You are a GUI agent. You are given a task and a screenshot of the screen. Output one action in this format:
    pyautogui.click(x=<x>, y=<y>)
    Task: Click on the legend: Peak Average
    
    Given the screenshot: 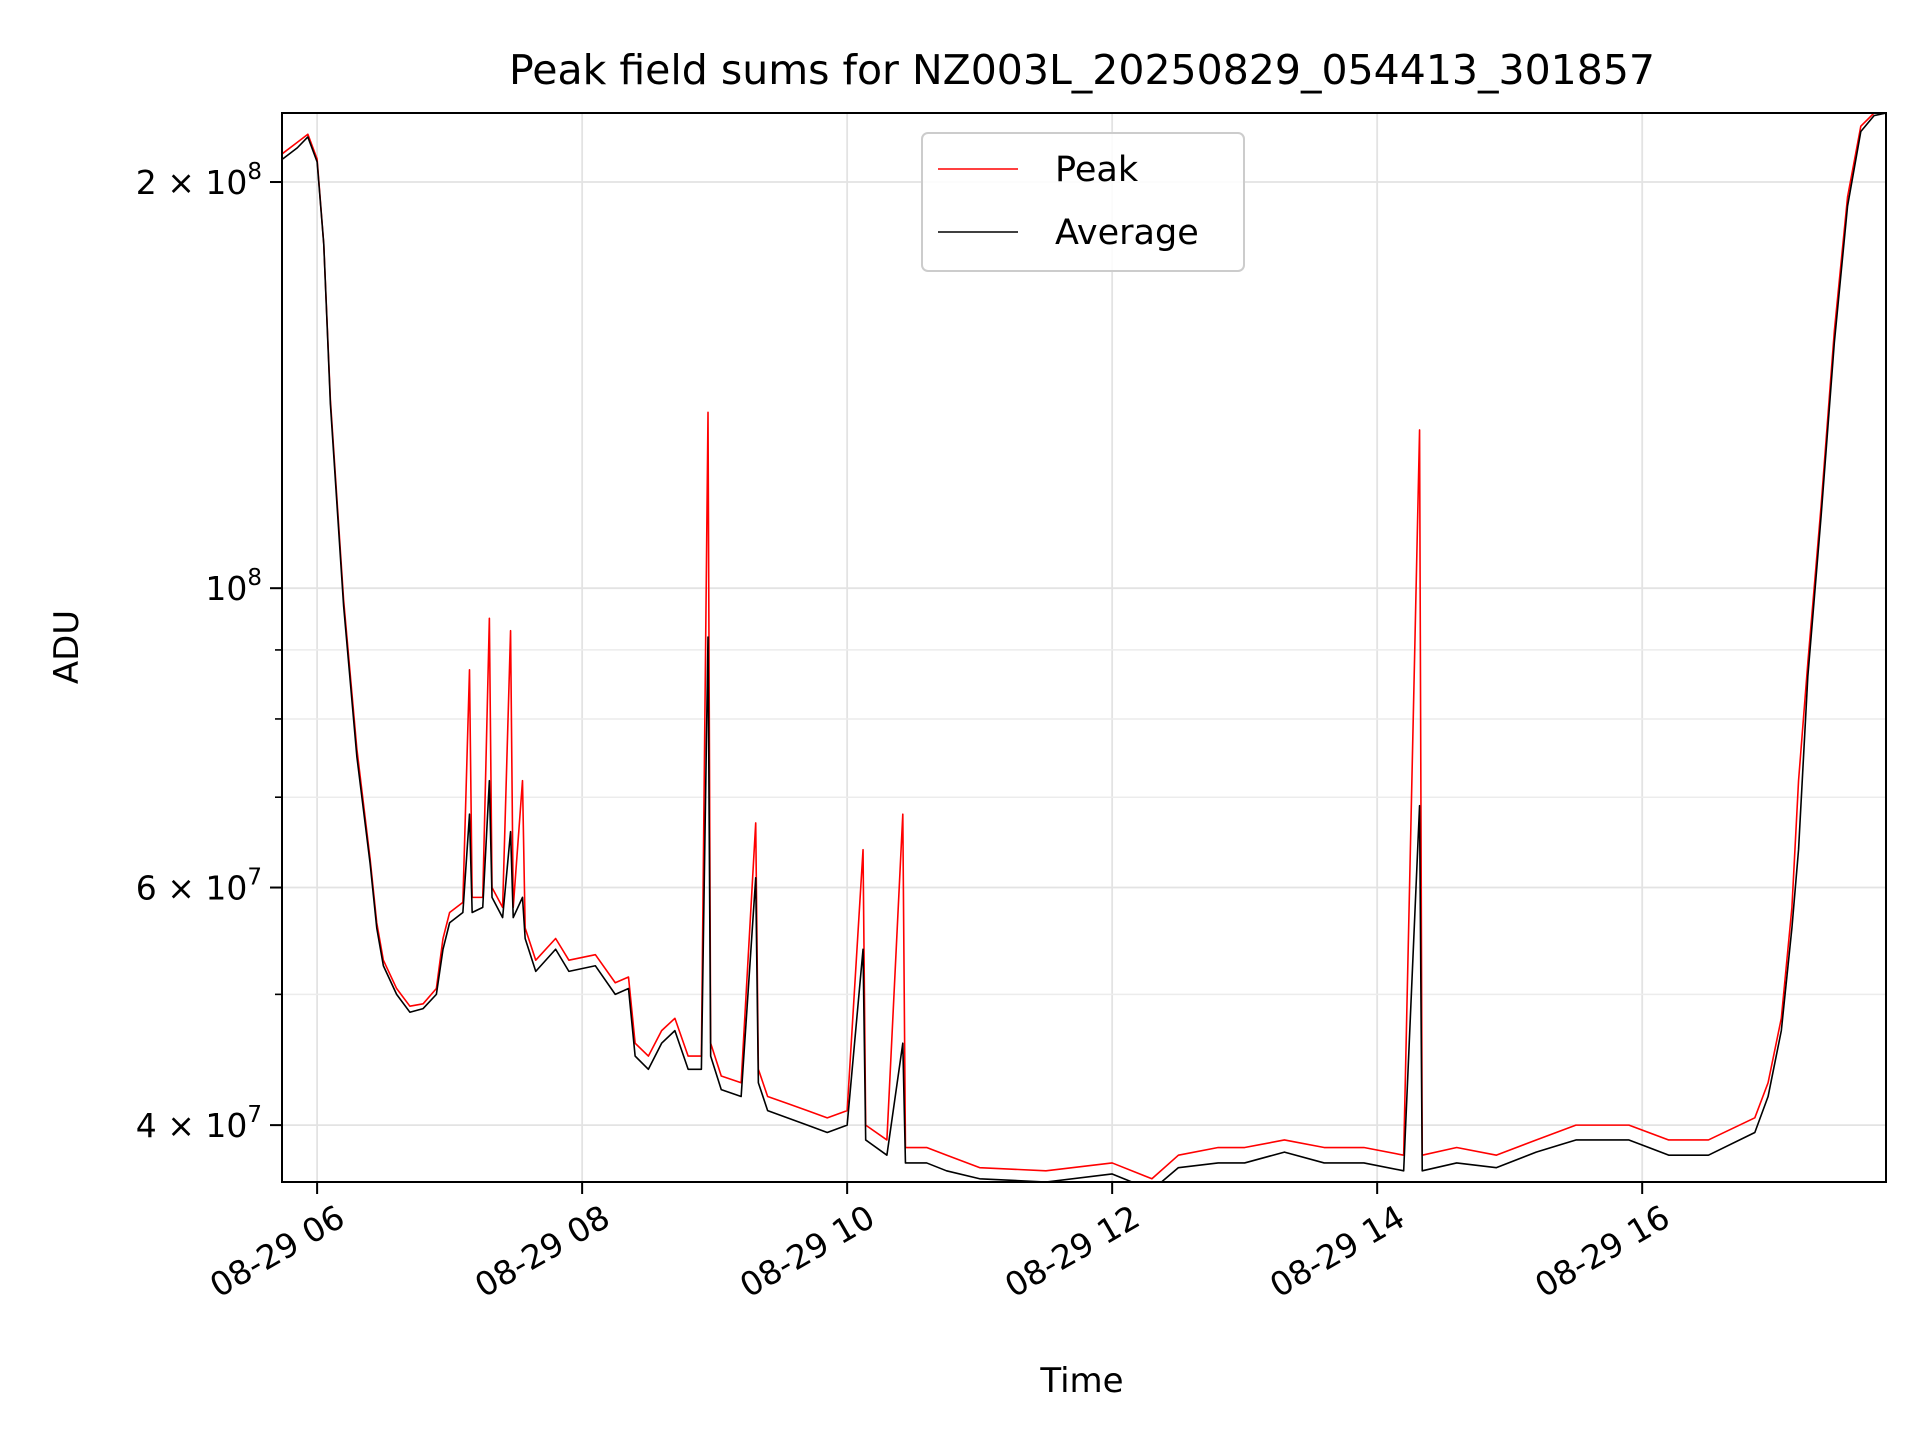 What is the action you would take?
    pyautogui.click(x=1083, y=202)
    